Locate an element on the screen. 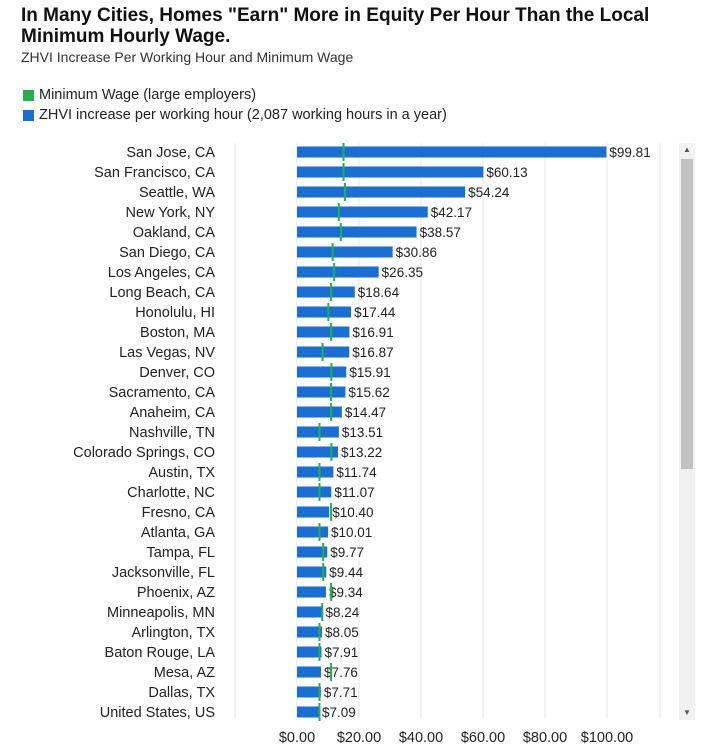  category-label: Austin, TX is located at coordinates (181, 473).